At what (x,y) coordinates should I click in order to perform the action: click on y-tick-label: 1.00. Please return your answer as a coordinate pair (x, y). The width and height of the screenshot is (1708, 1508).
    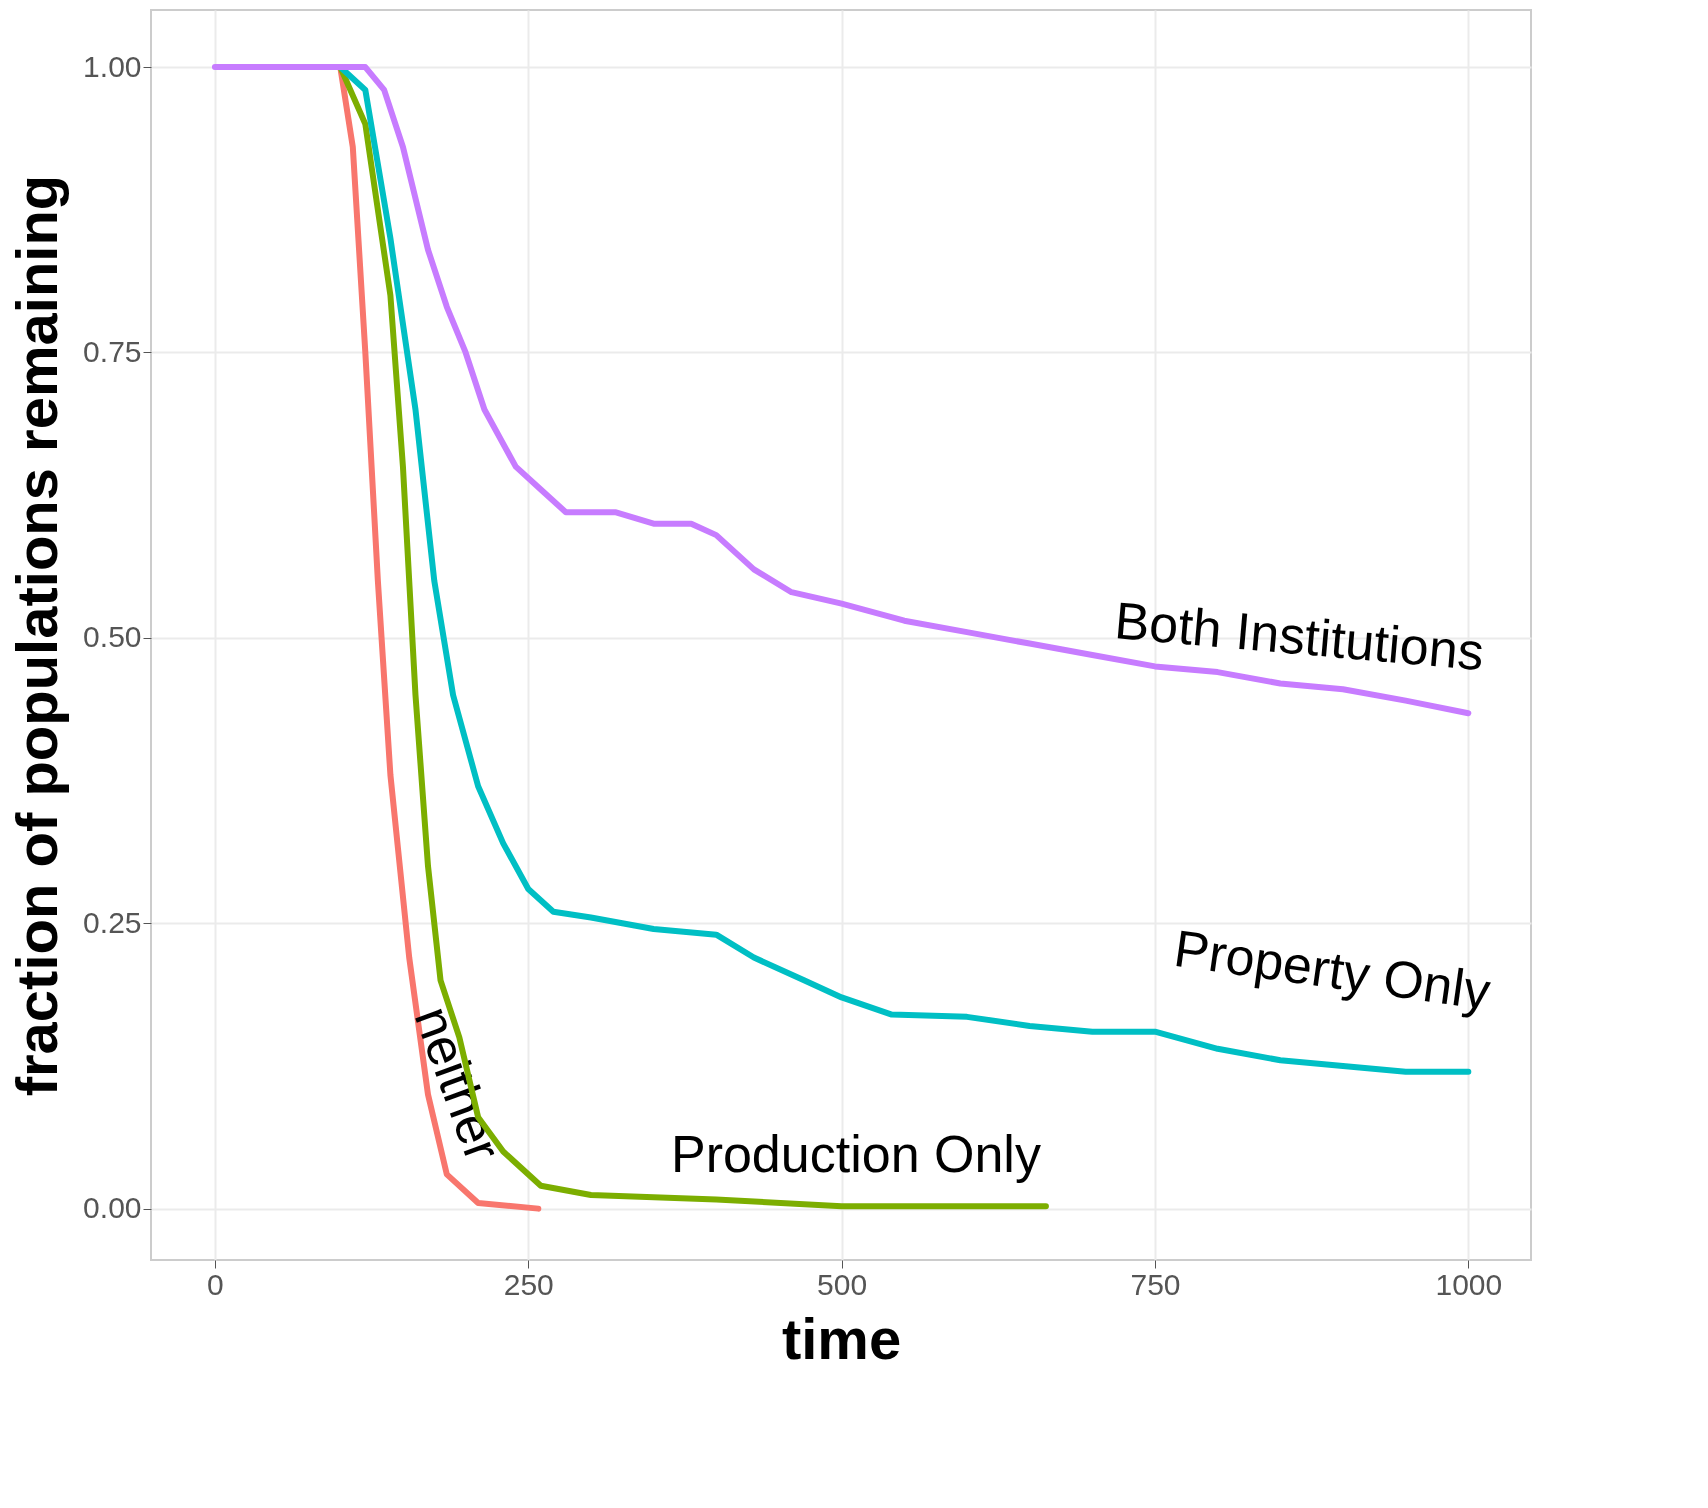
    Looking at the image, I should click on (112, 66).